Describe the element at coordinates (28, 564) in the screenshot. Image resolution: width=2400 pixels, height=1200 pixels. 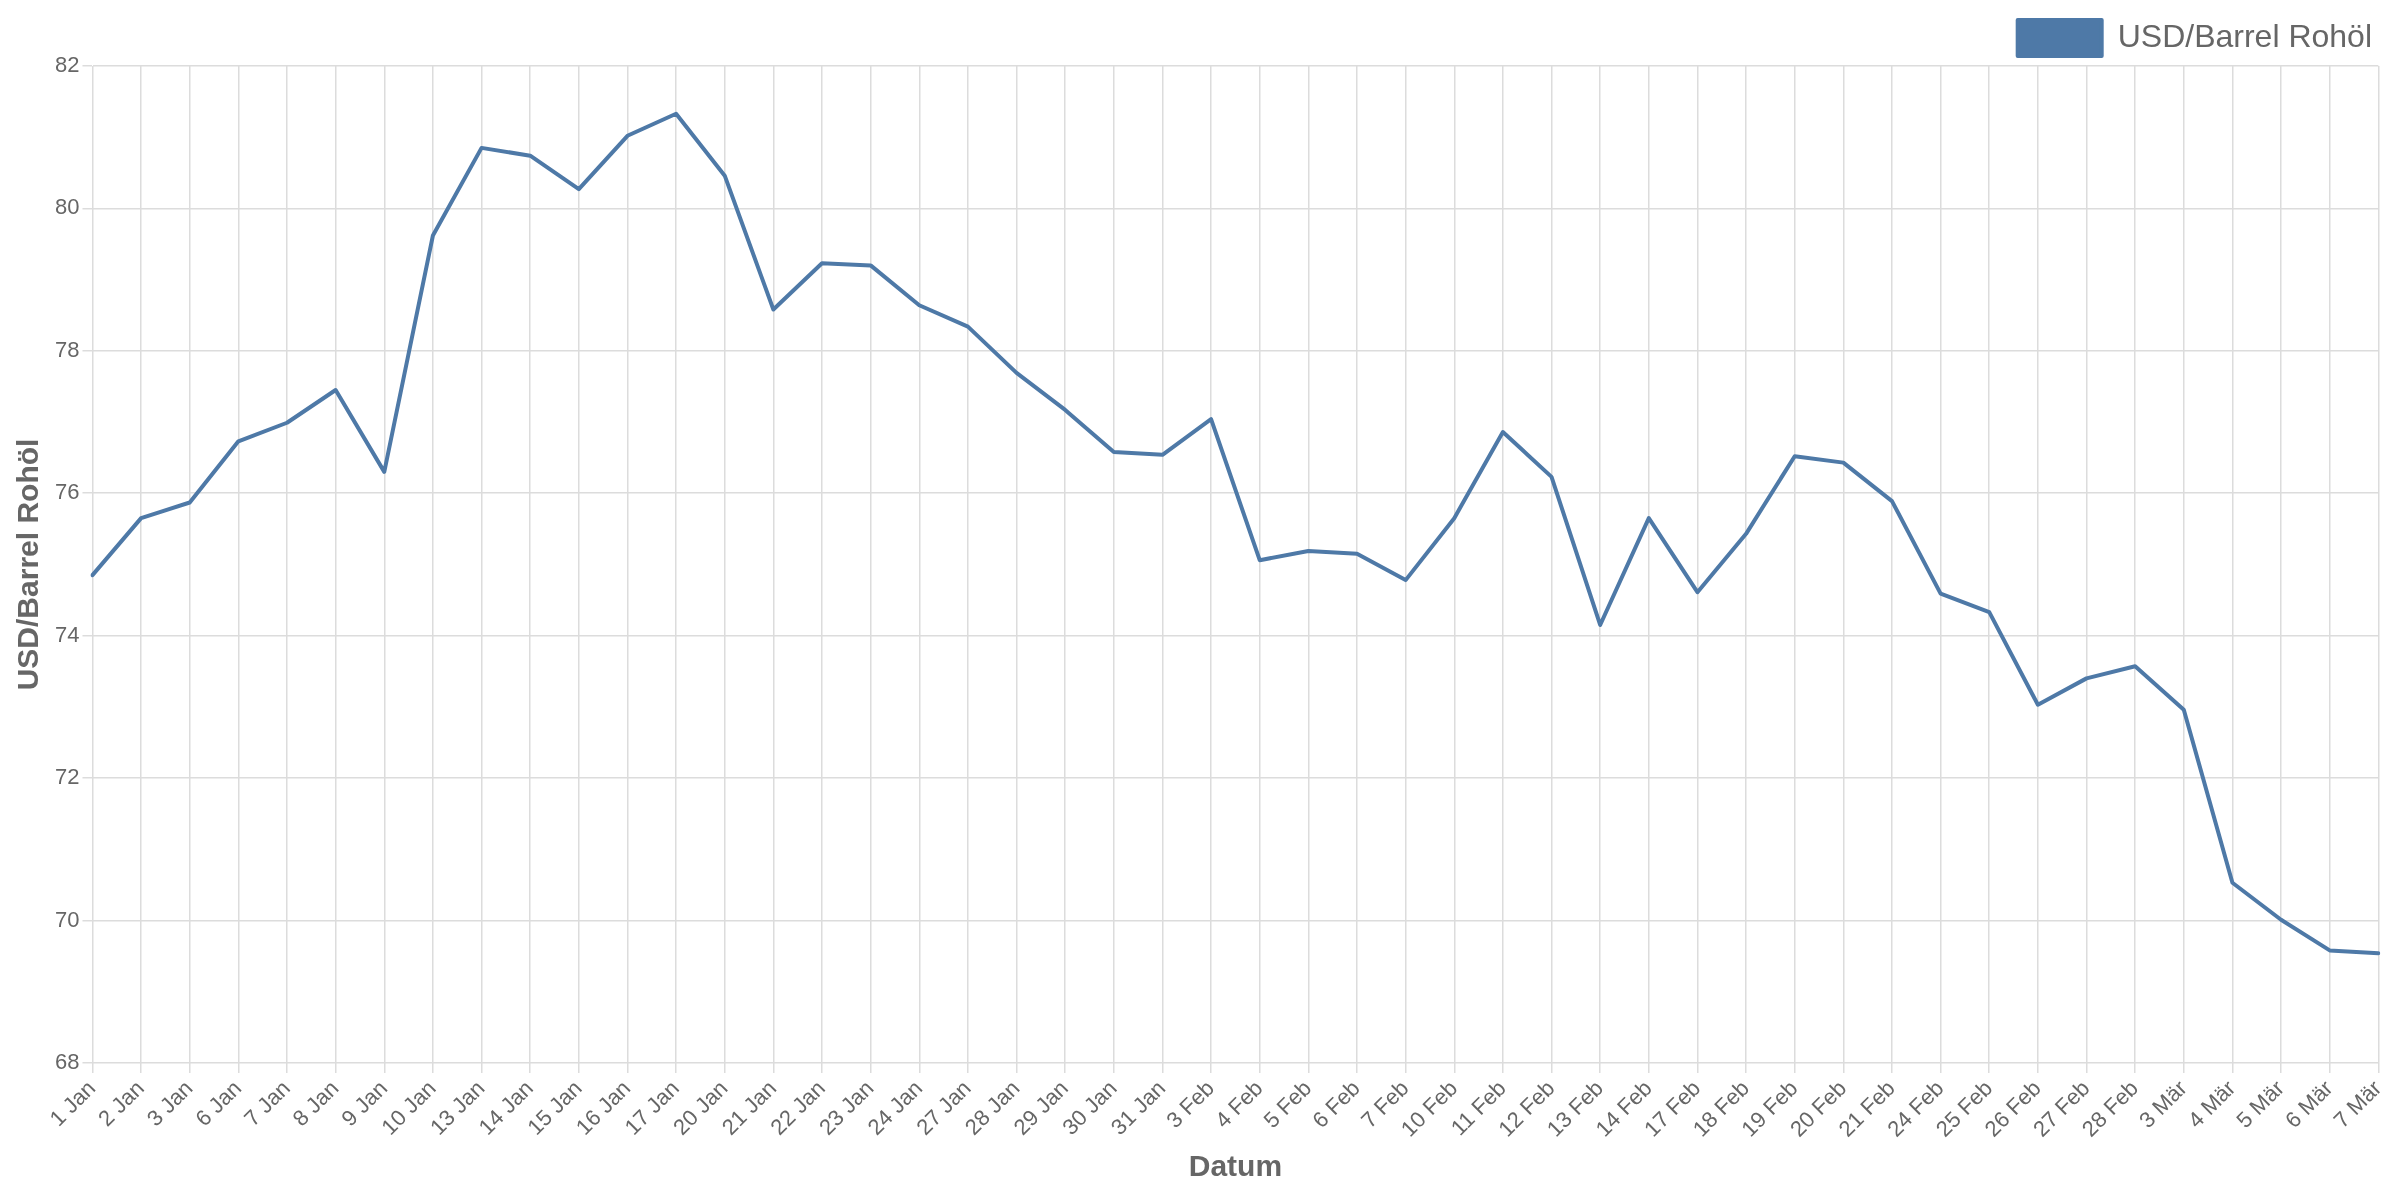
I see `y-axis-title: USD/Barrel Rohöl` at that location.